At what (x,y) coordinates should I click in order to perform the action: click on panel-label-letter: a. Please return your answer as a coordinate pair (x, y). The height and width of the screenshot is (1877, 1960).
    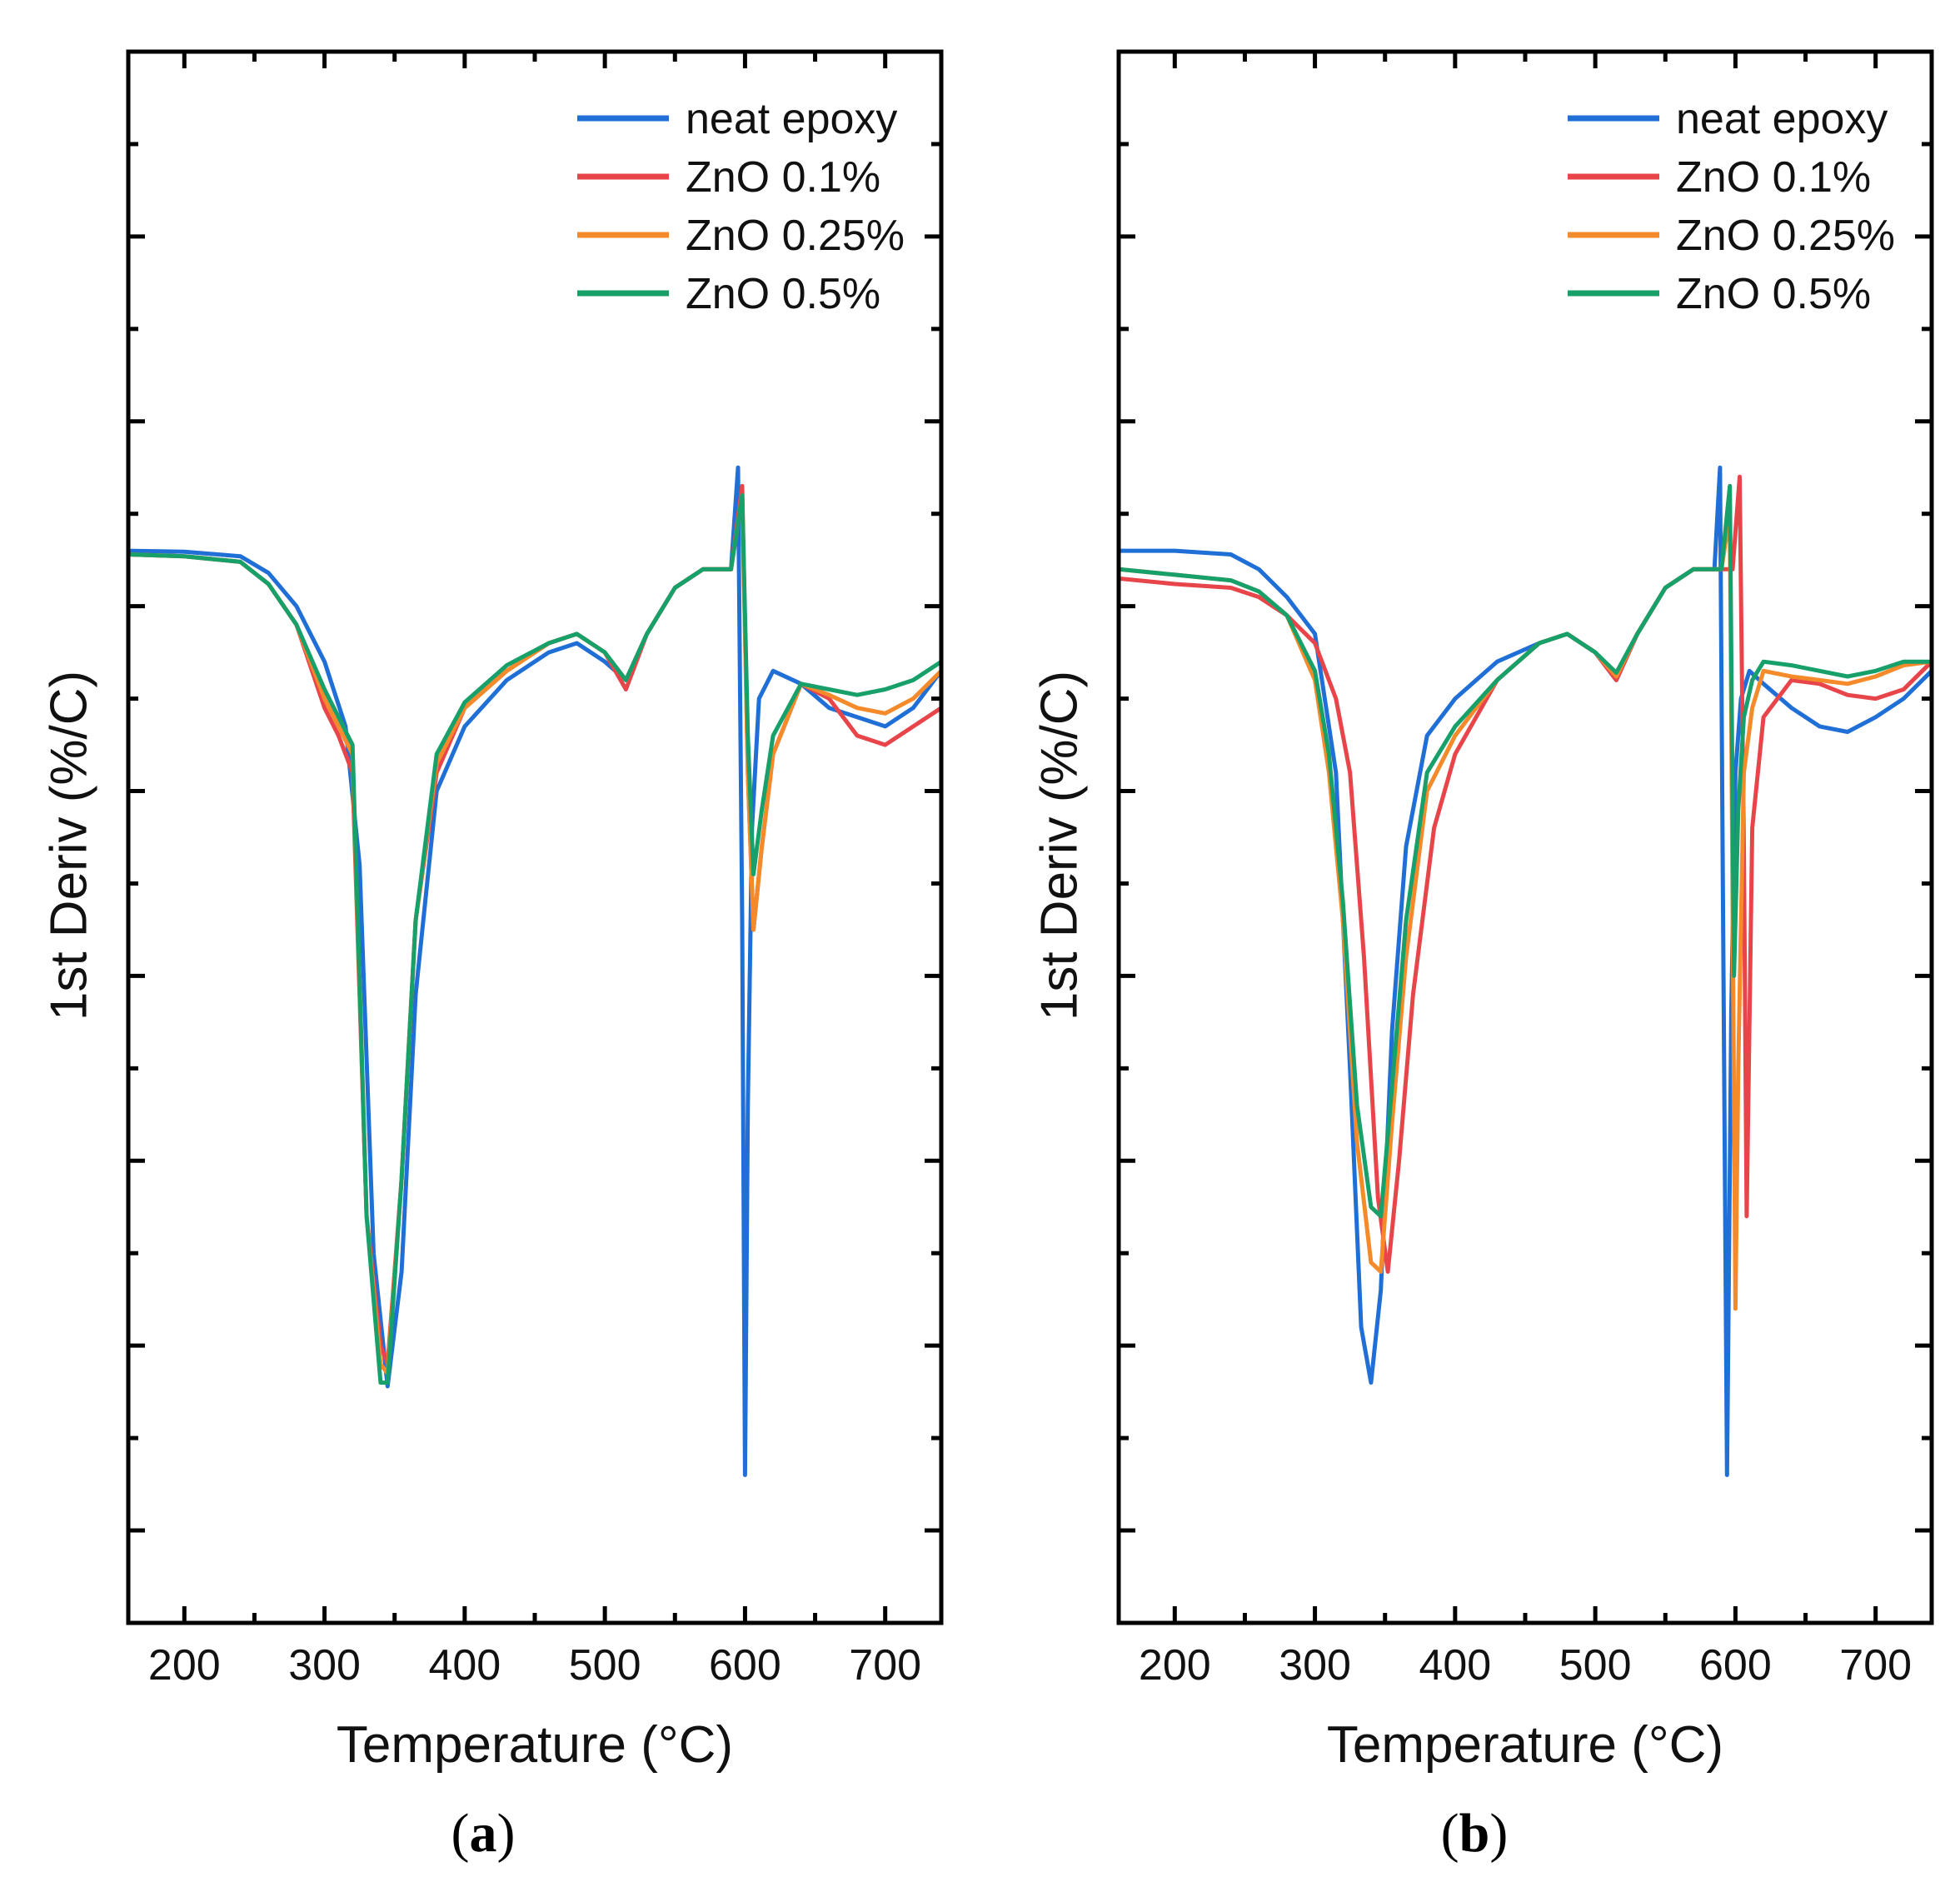
    Looking at the image, I should click on (483, 1833).